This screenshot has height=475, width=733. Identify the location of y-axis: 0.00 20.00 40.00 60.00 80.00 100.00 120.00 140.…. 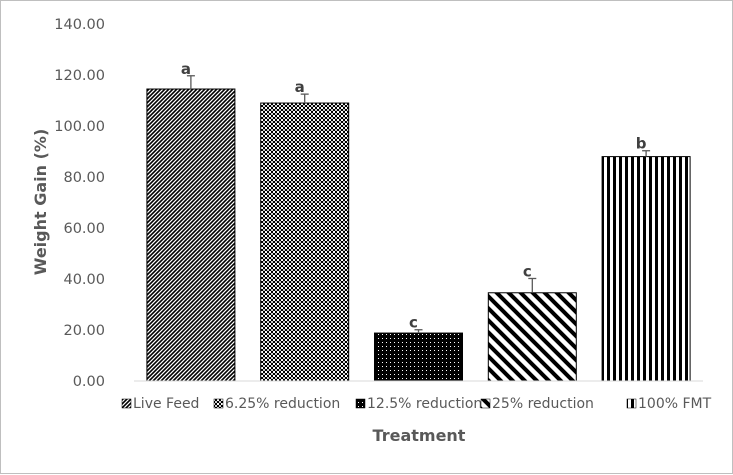
(79, 203).